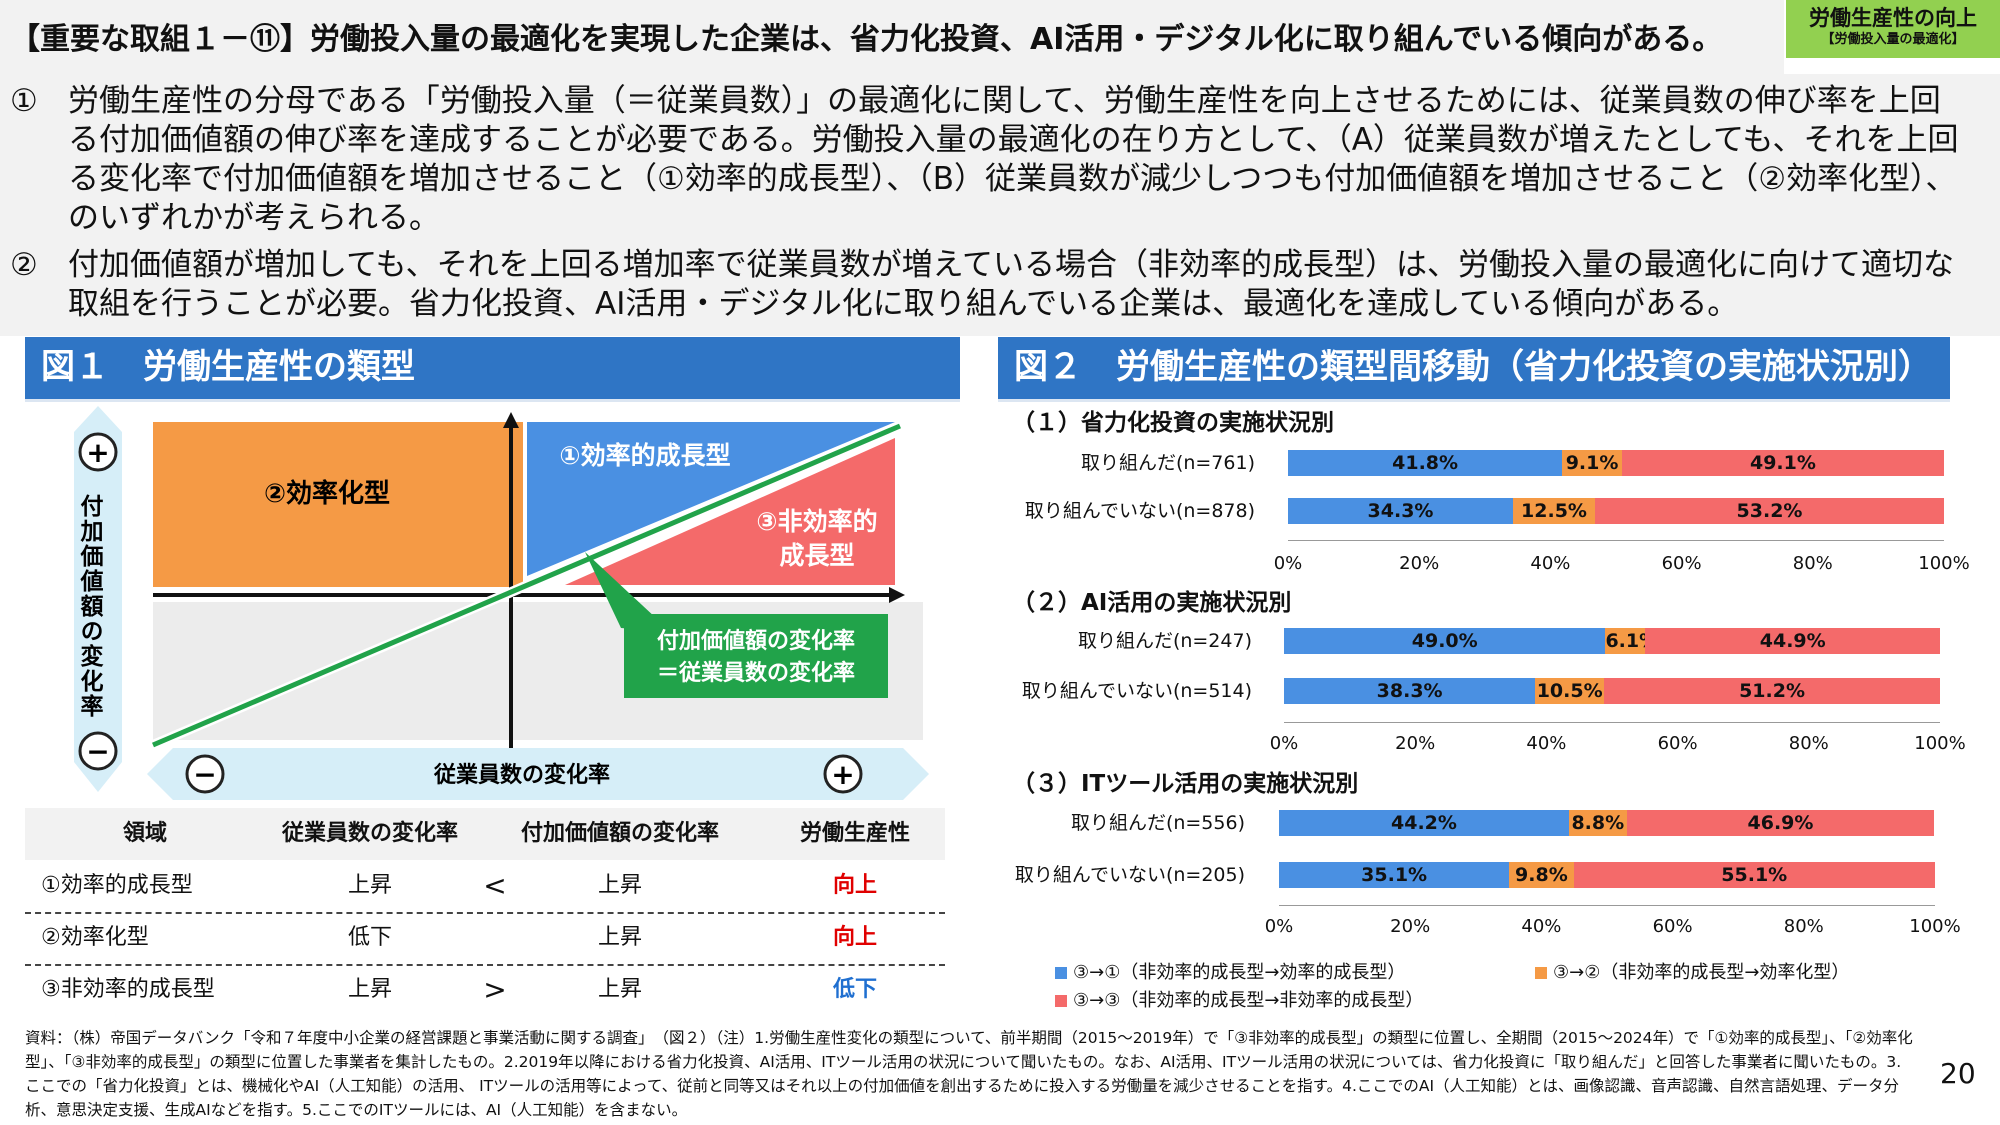 This screenshot has height=1125, width=2000. What do you see at coordinates (485, 990) in the screenshot?
I see `table-row: ③非効率的成長型 上昇 > 上昇 低下` at bounding box center [485, 990].